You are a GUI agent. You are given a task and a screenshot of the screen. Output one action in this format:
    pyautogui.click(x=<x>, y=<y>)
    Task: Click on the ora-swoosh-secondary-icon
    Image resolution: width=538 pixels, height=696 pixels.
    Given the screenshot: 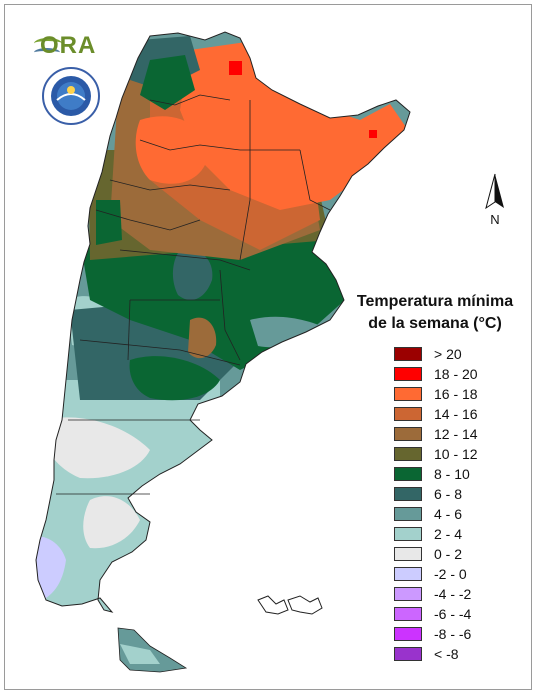 What is the action you would take?
    pyautogui.click(x=47, y=52)
    